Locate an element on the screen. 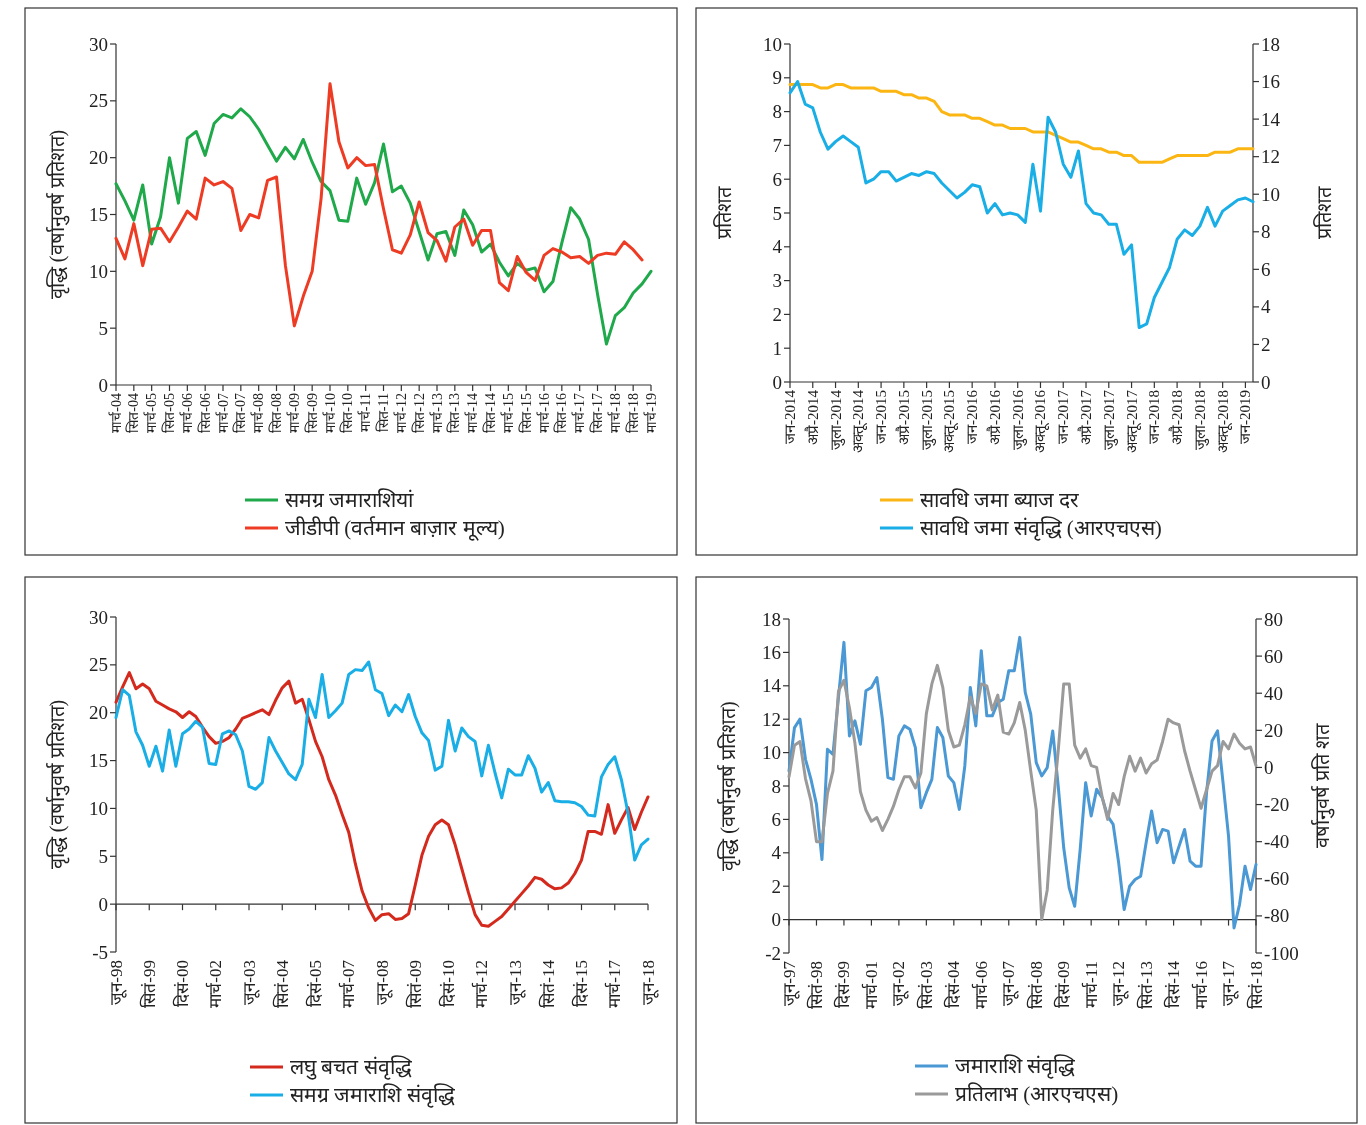  y2-tick-label: -20 is located at coordinates (1277, 805).